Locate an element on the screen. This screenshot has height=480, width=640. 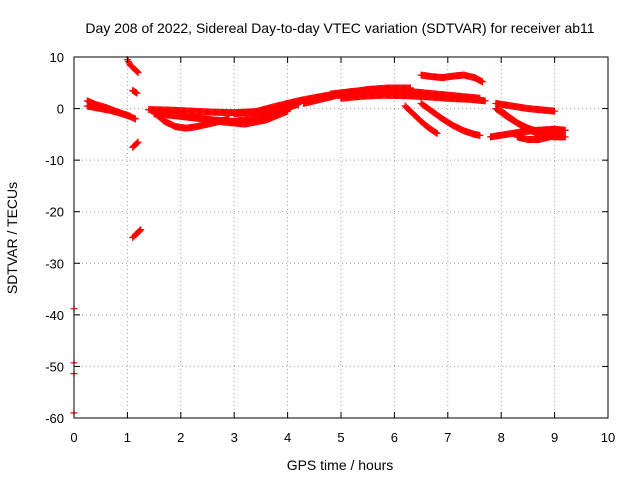
y-axis-label: SDTVAR / TECUs is located at coordinates (12, 238).